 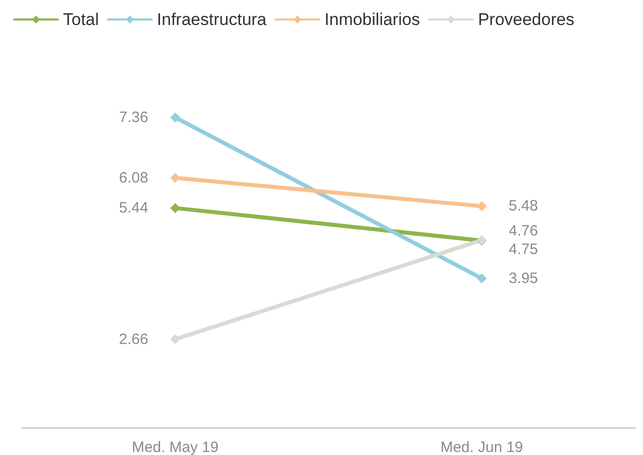 What do you see at coordinates (372, 19) in the screenshot?
I see `legend-label: Inmobiliarios` at bounding box center [372, 19].